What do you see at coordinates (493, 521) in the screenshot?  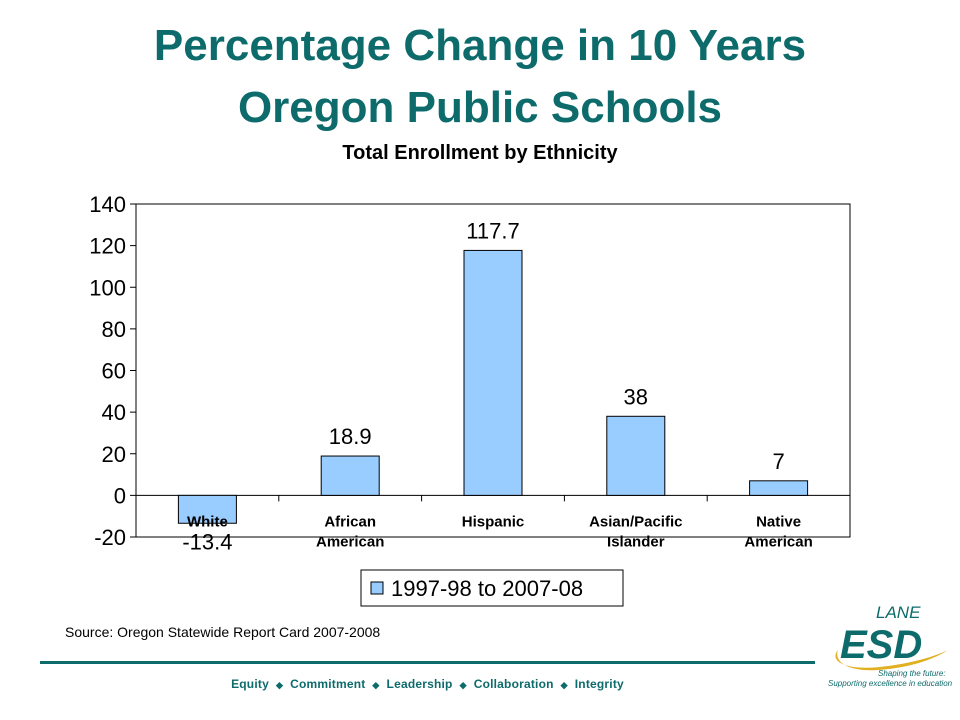 I see `x-category-label: Hispanic` at bounding box center [493, 521].